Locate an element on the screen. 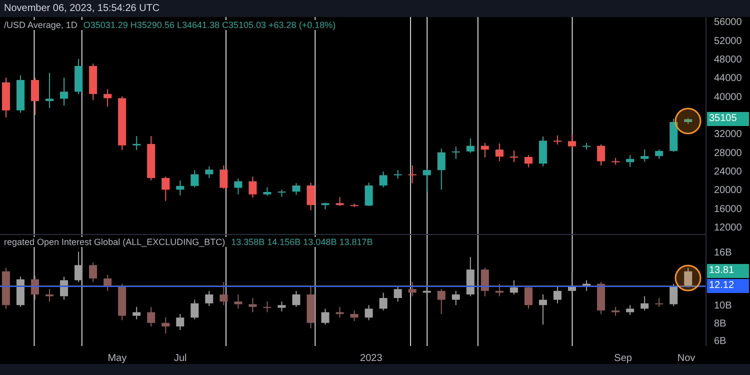 The image size is (750, 375). chart-title: /USD Average, 1D is located at coordinates (41, 25).